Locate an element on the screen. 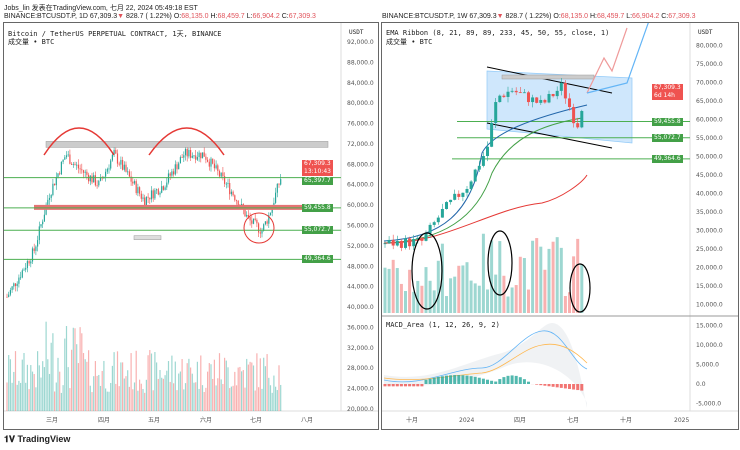 The height and width of the screenshot is (450, 740). ema-short-line is located at coordinates (485, 173).